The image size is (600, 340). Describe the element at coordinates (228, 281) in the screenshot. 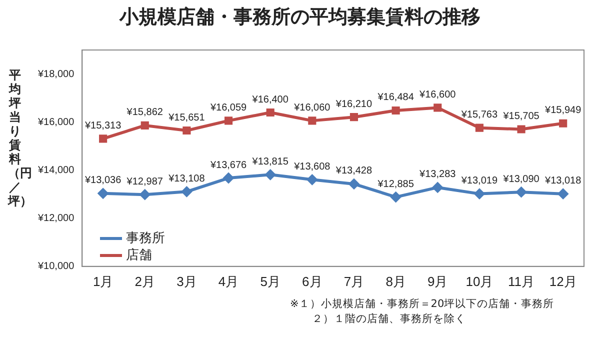

I see `x-tick-label: 4月` at that location.